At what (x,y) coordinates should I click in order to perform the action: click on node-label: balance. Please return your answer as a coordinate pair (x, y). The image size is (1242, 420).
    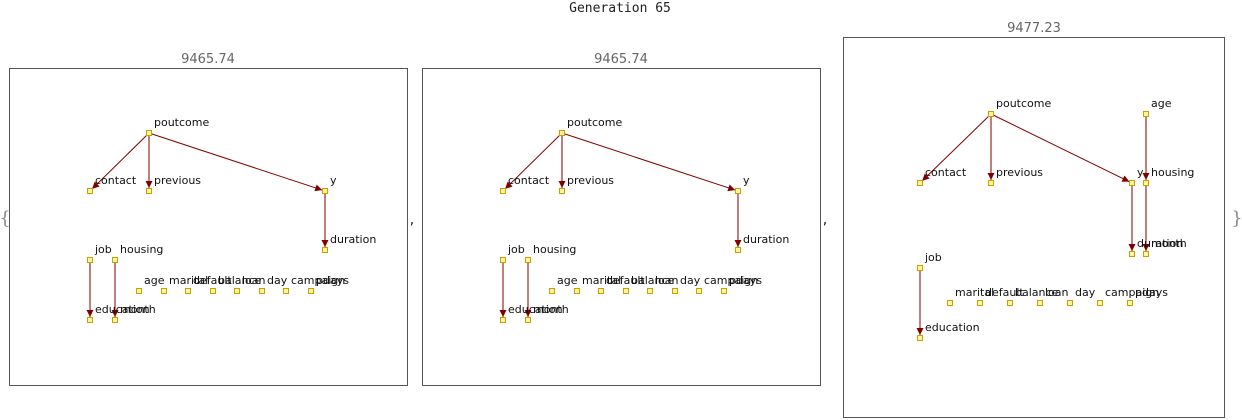
    Looking at the image, I should click on (240, 280).